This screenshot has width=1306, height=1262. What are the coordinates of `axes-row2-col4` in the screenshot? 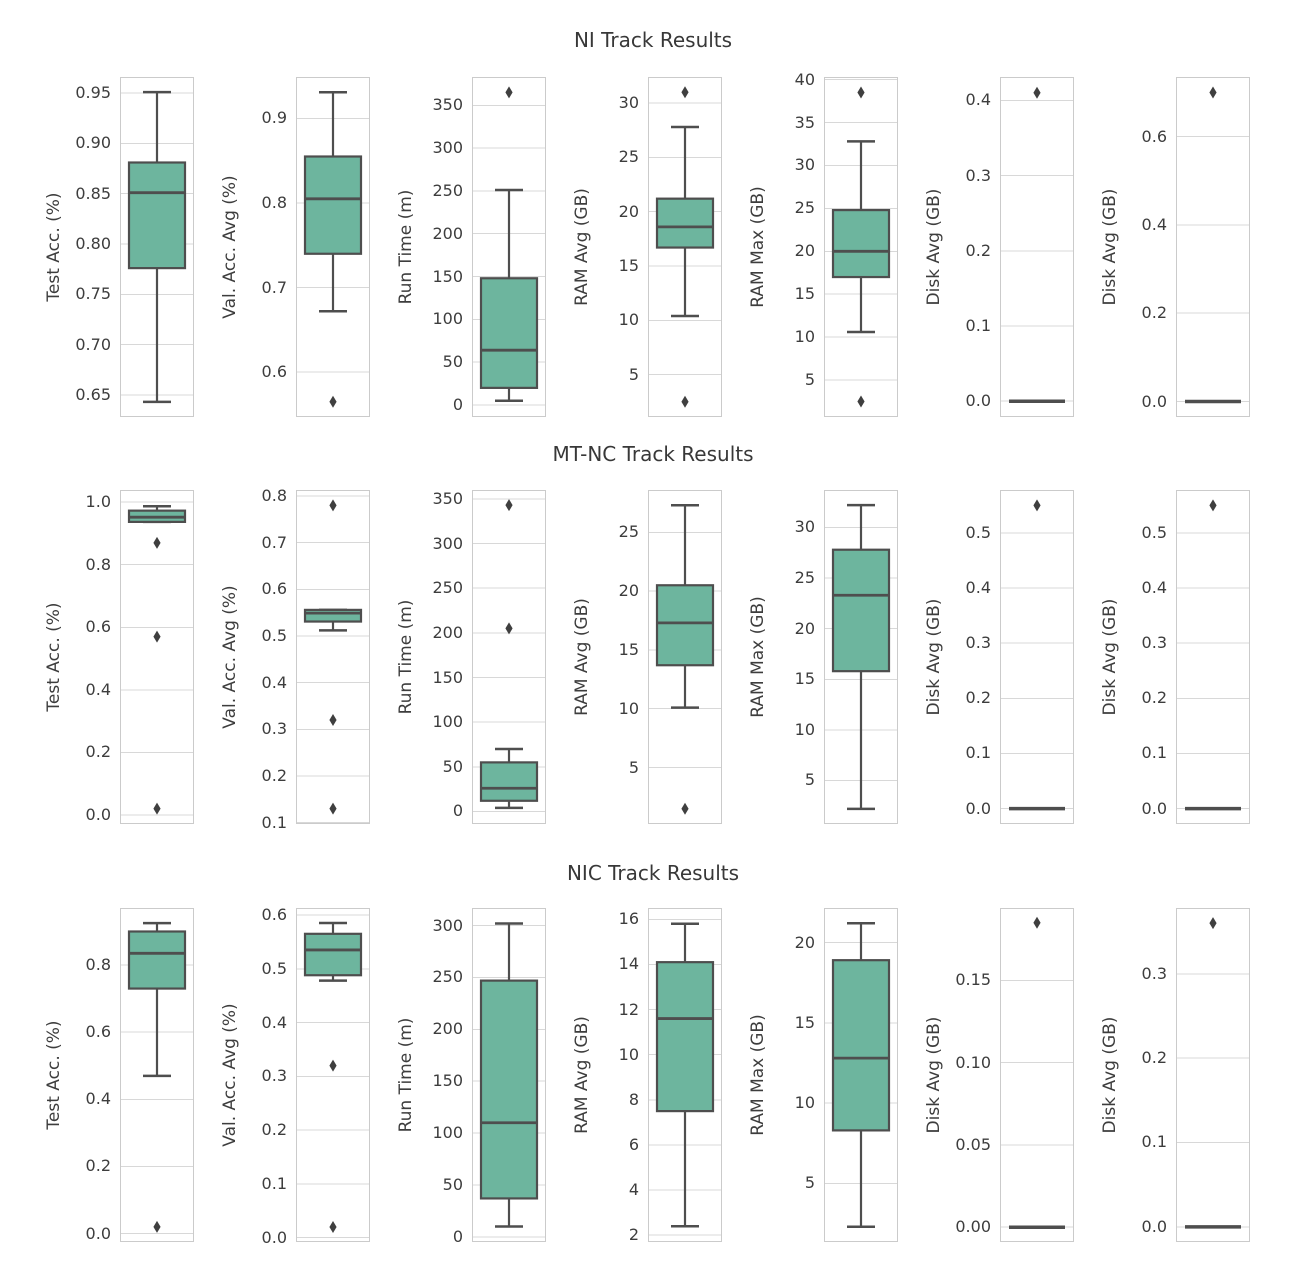 It's located at (685, 657).